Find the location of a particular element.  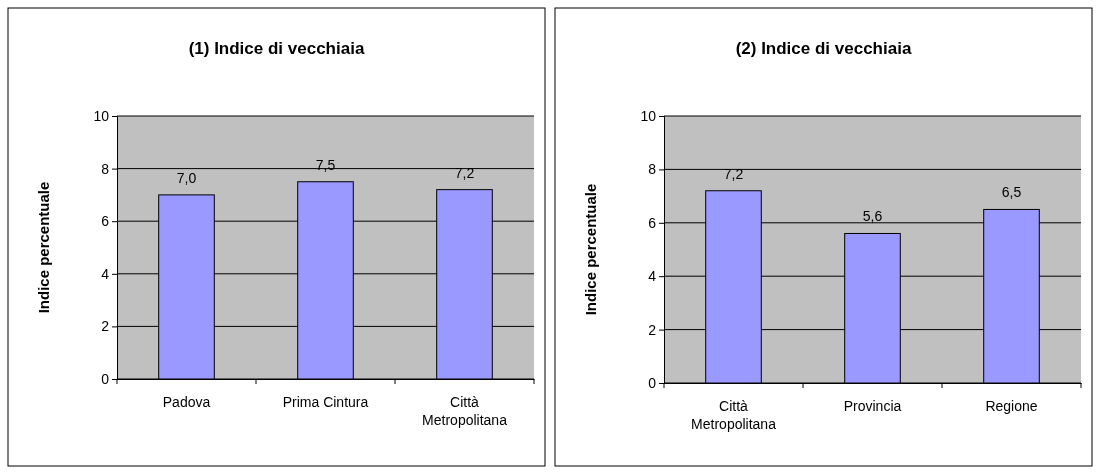

x-tick-label: Prima Cintura is located at coordinates (325, 402).